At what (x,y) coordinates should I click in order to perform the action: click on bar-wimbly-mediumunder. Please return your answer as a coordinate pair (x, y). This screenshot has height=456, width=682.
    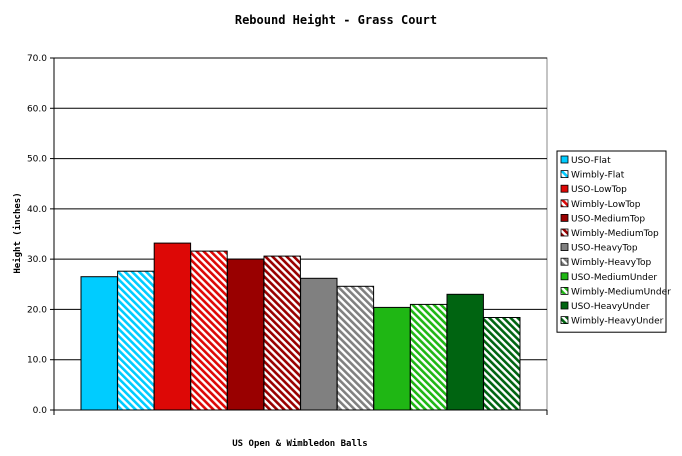
    Looking at the image, I should click on (428, 357).